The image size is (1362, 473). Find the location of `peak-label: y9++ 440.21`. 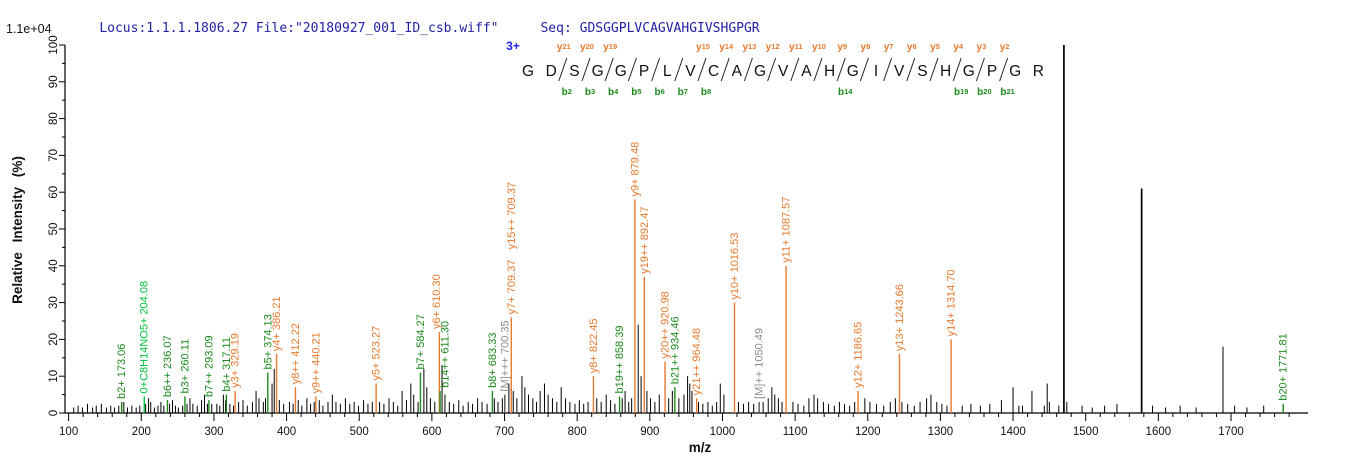

peak-label: y9++ 440.21 is located at coordinates (316, 362).